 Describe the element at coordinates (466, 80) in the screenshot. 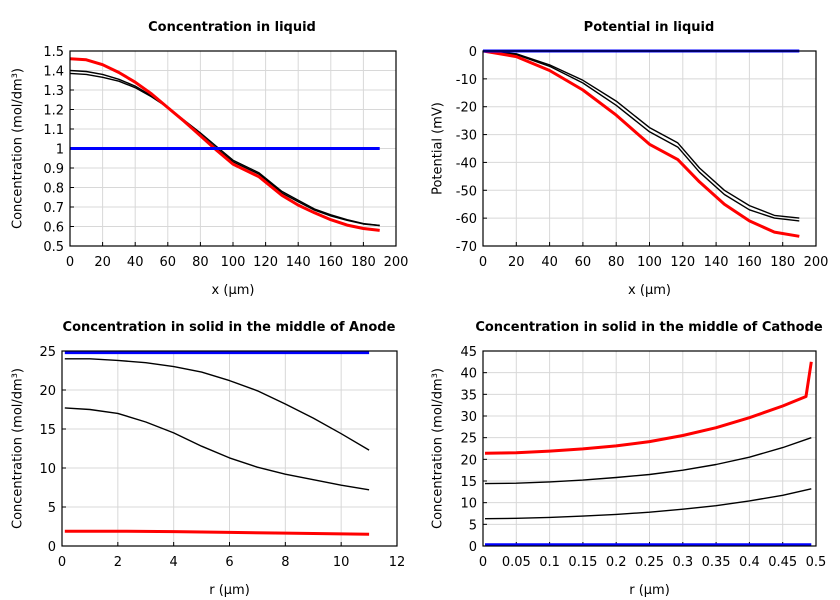

I see `y-tick-label: -10` at that location.